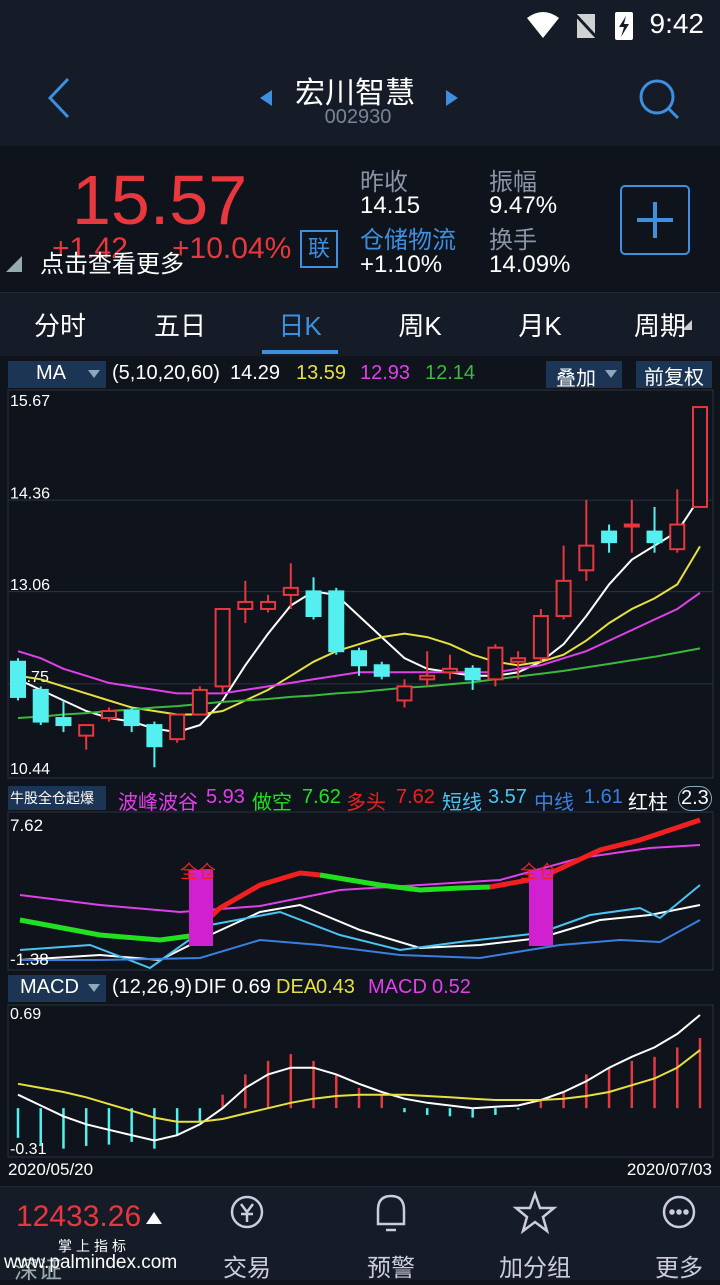  Describe the element at coordinates (420, 326) in the screenshot. I see `tab: 周K` at that location.